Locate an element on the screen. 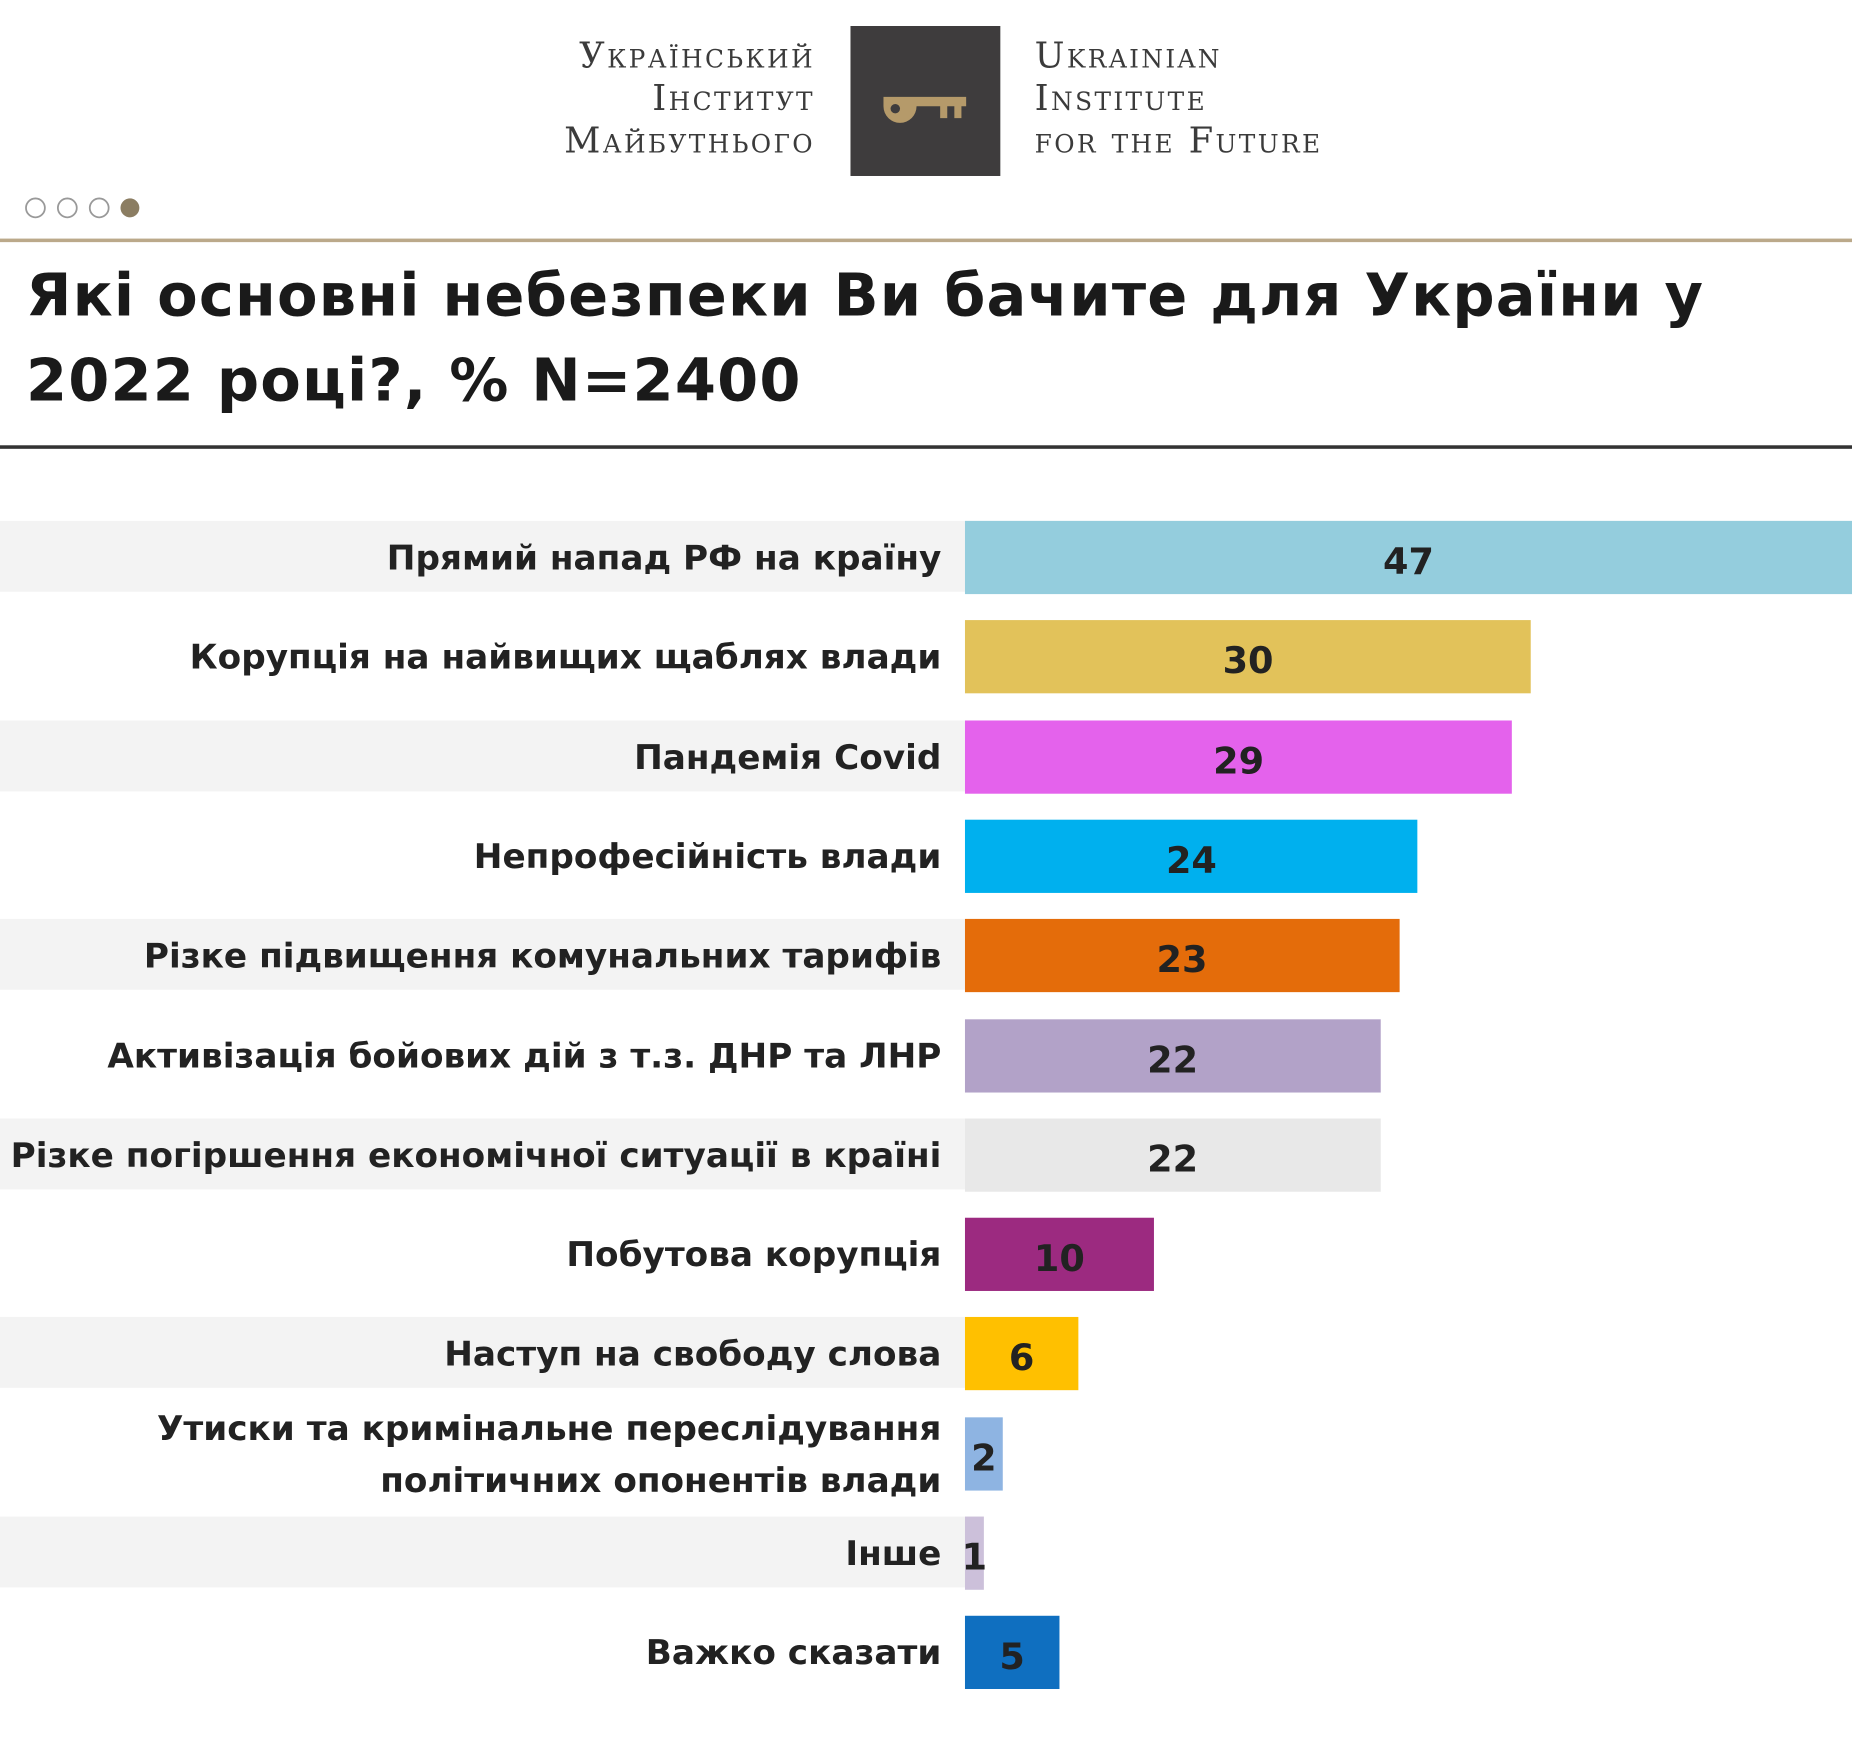 The height and width of the screenshot is (1739, 1852). logo-line: for the Future is located at coordinates (1178, 141).